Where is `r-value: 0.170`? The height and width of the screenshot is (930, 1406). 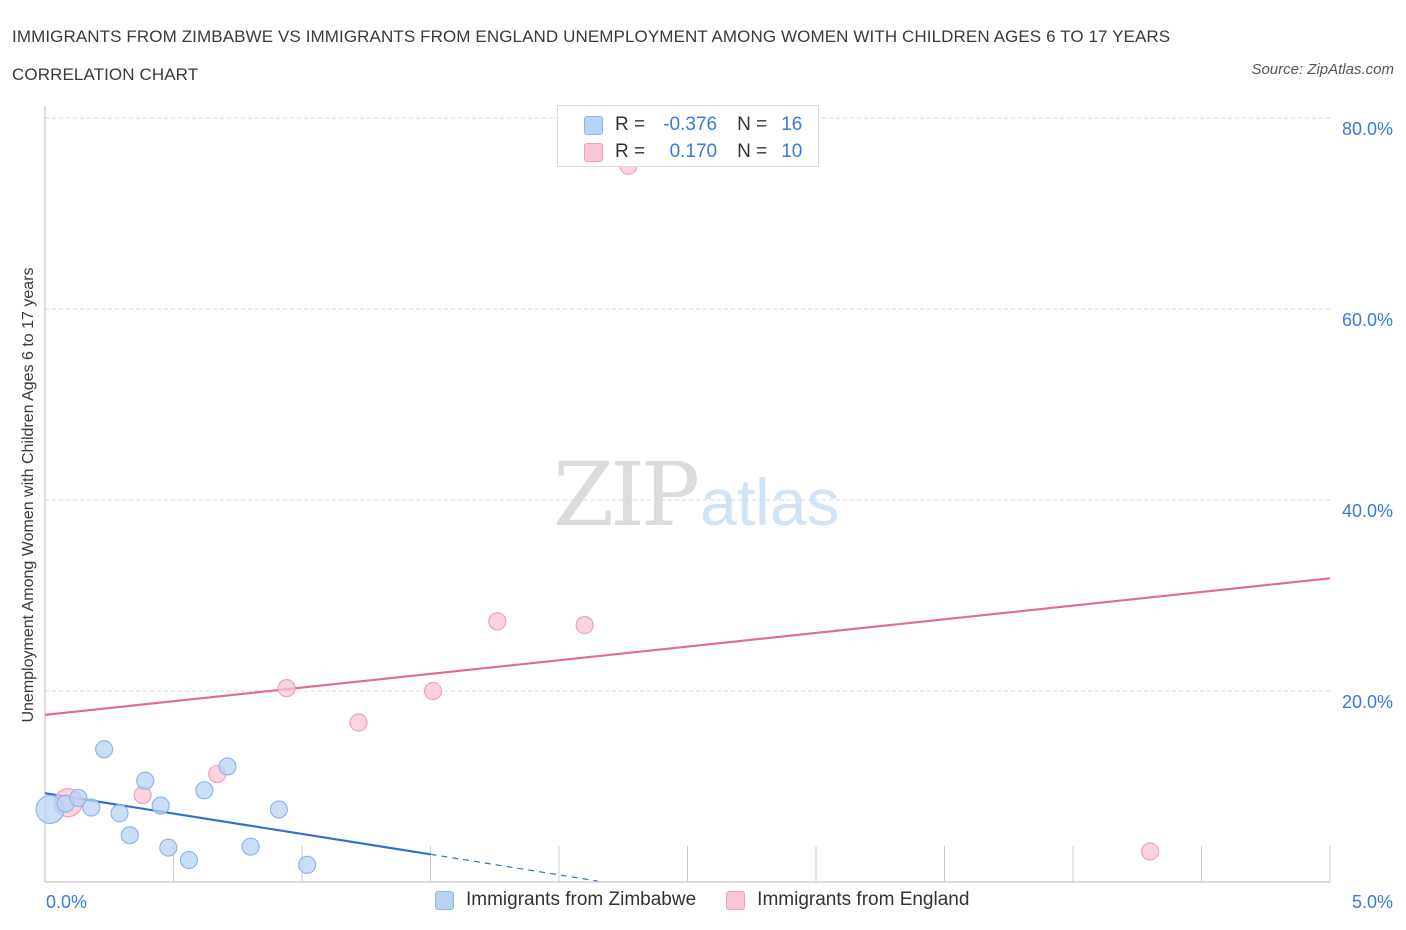
r-value: 0.170 is located at coordinates (693, 151).